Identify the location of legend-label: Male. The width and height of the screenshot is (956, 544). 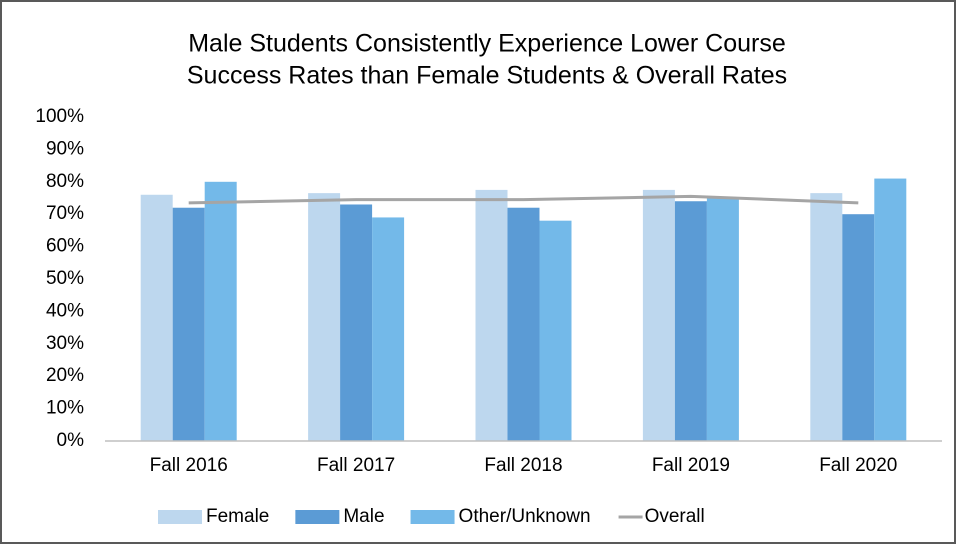
(363, 516).